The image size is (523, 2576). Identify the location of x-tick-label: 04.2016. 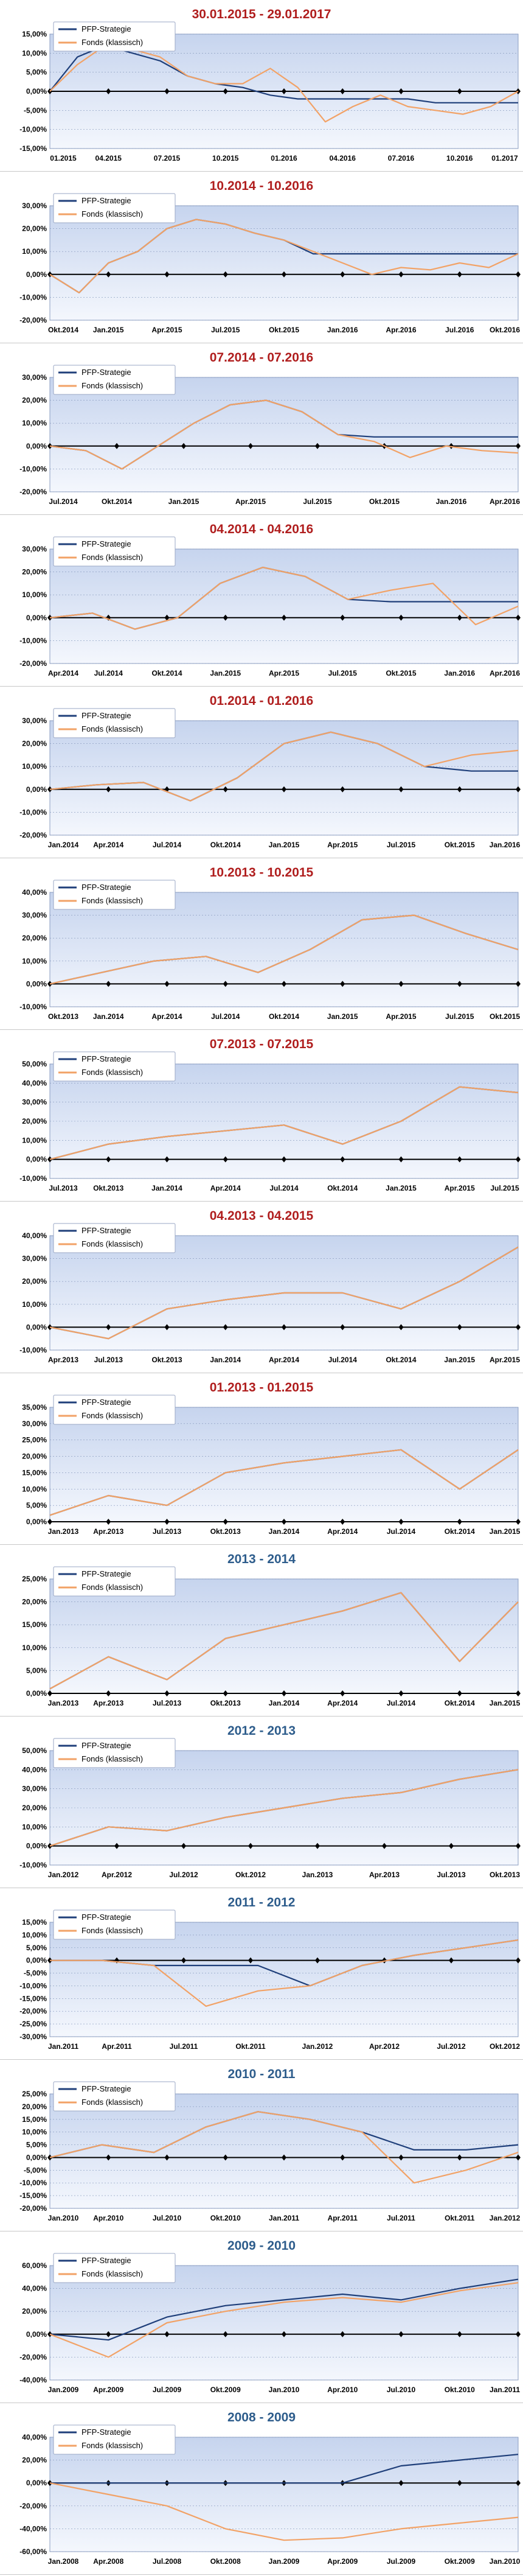
(343, 158).